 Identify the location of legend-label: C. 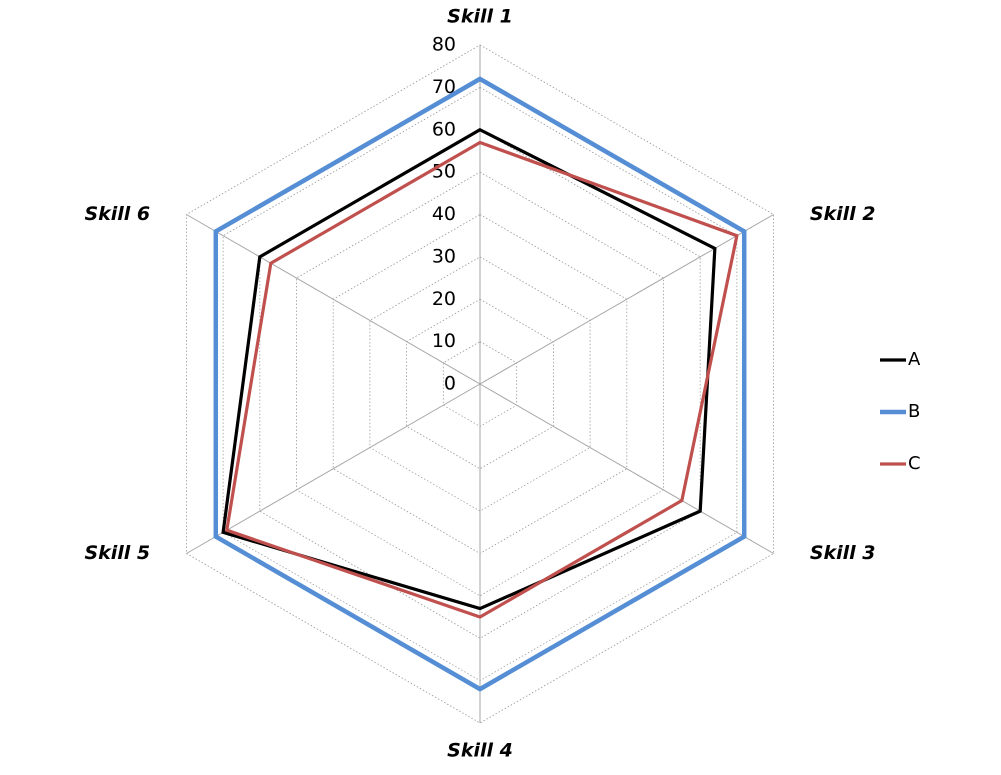
(914, 463).